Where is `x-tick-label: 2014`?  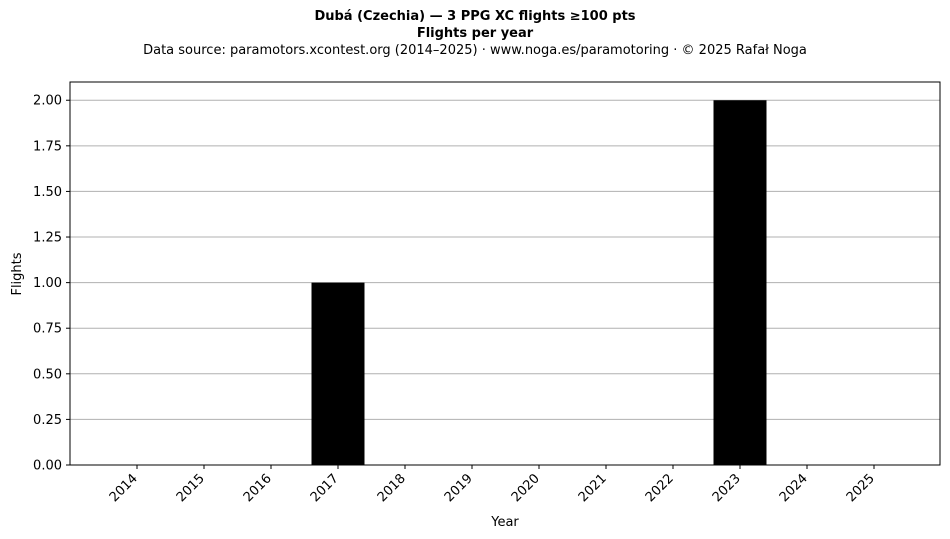
x-tick-label: 2014 is located at coordinates (124, 488).